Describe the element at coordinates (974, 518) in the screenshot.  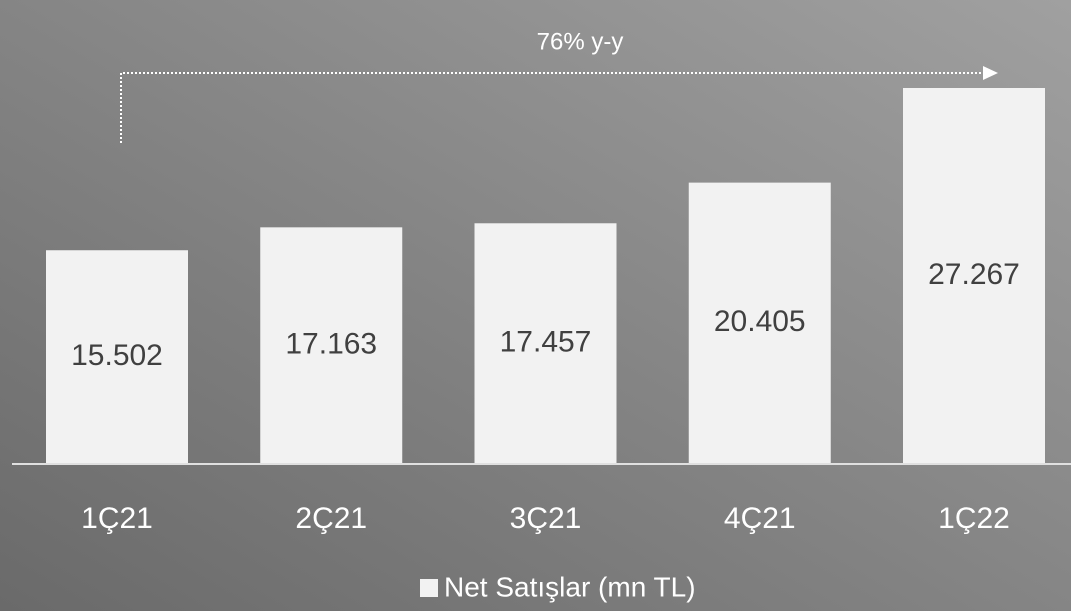
I see `x-tick-label: 1Ç22` at that location.